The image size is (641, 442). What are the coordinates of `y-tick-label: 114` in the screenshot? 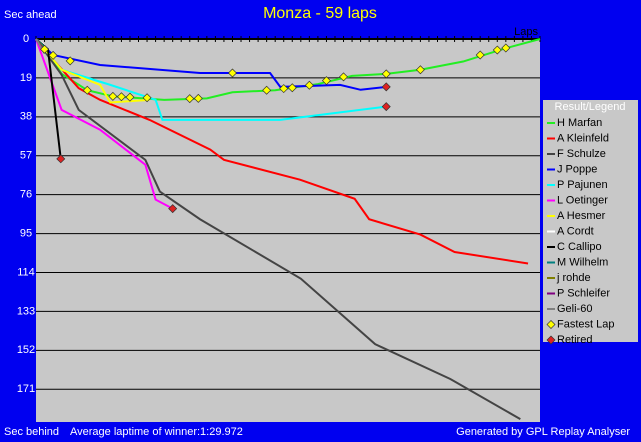 It's located at (26, 272).